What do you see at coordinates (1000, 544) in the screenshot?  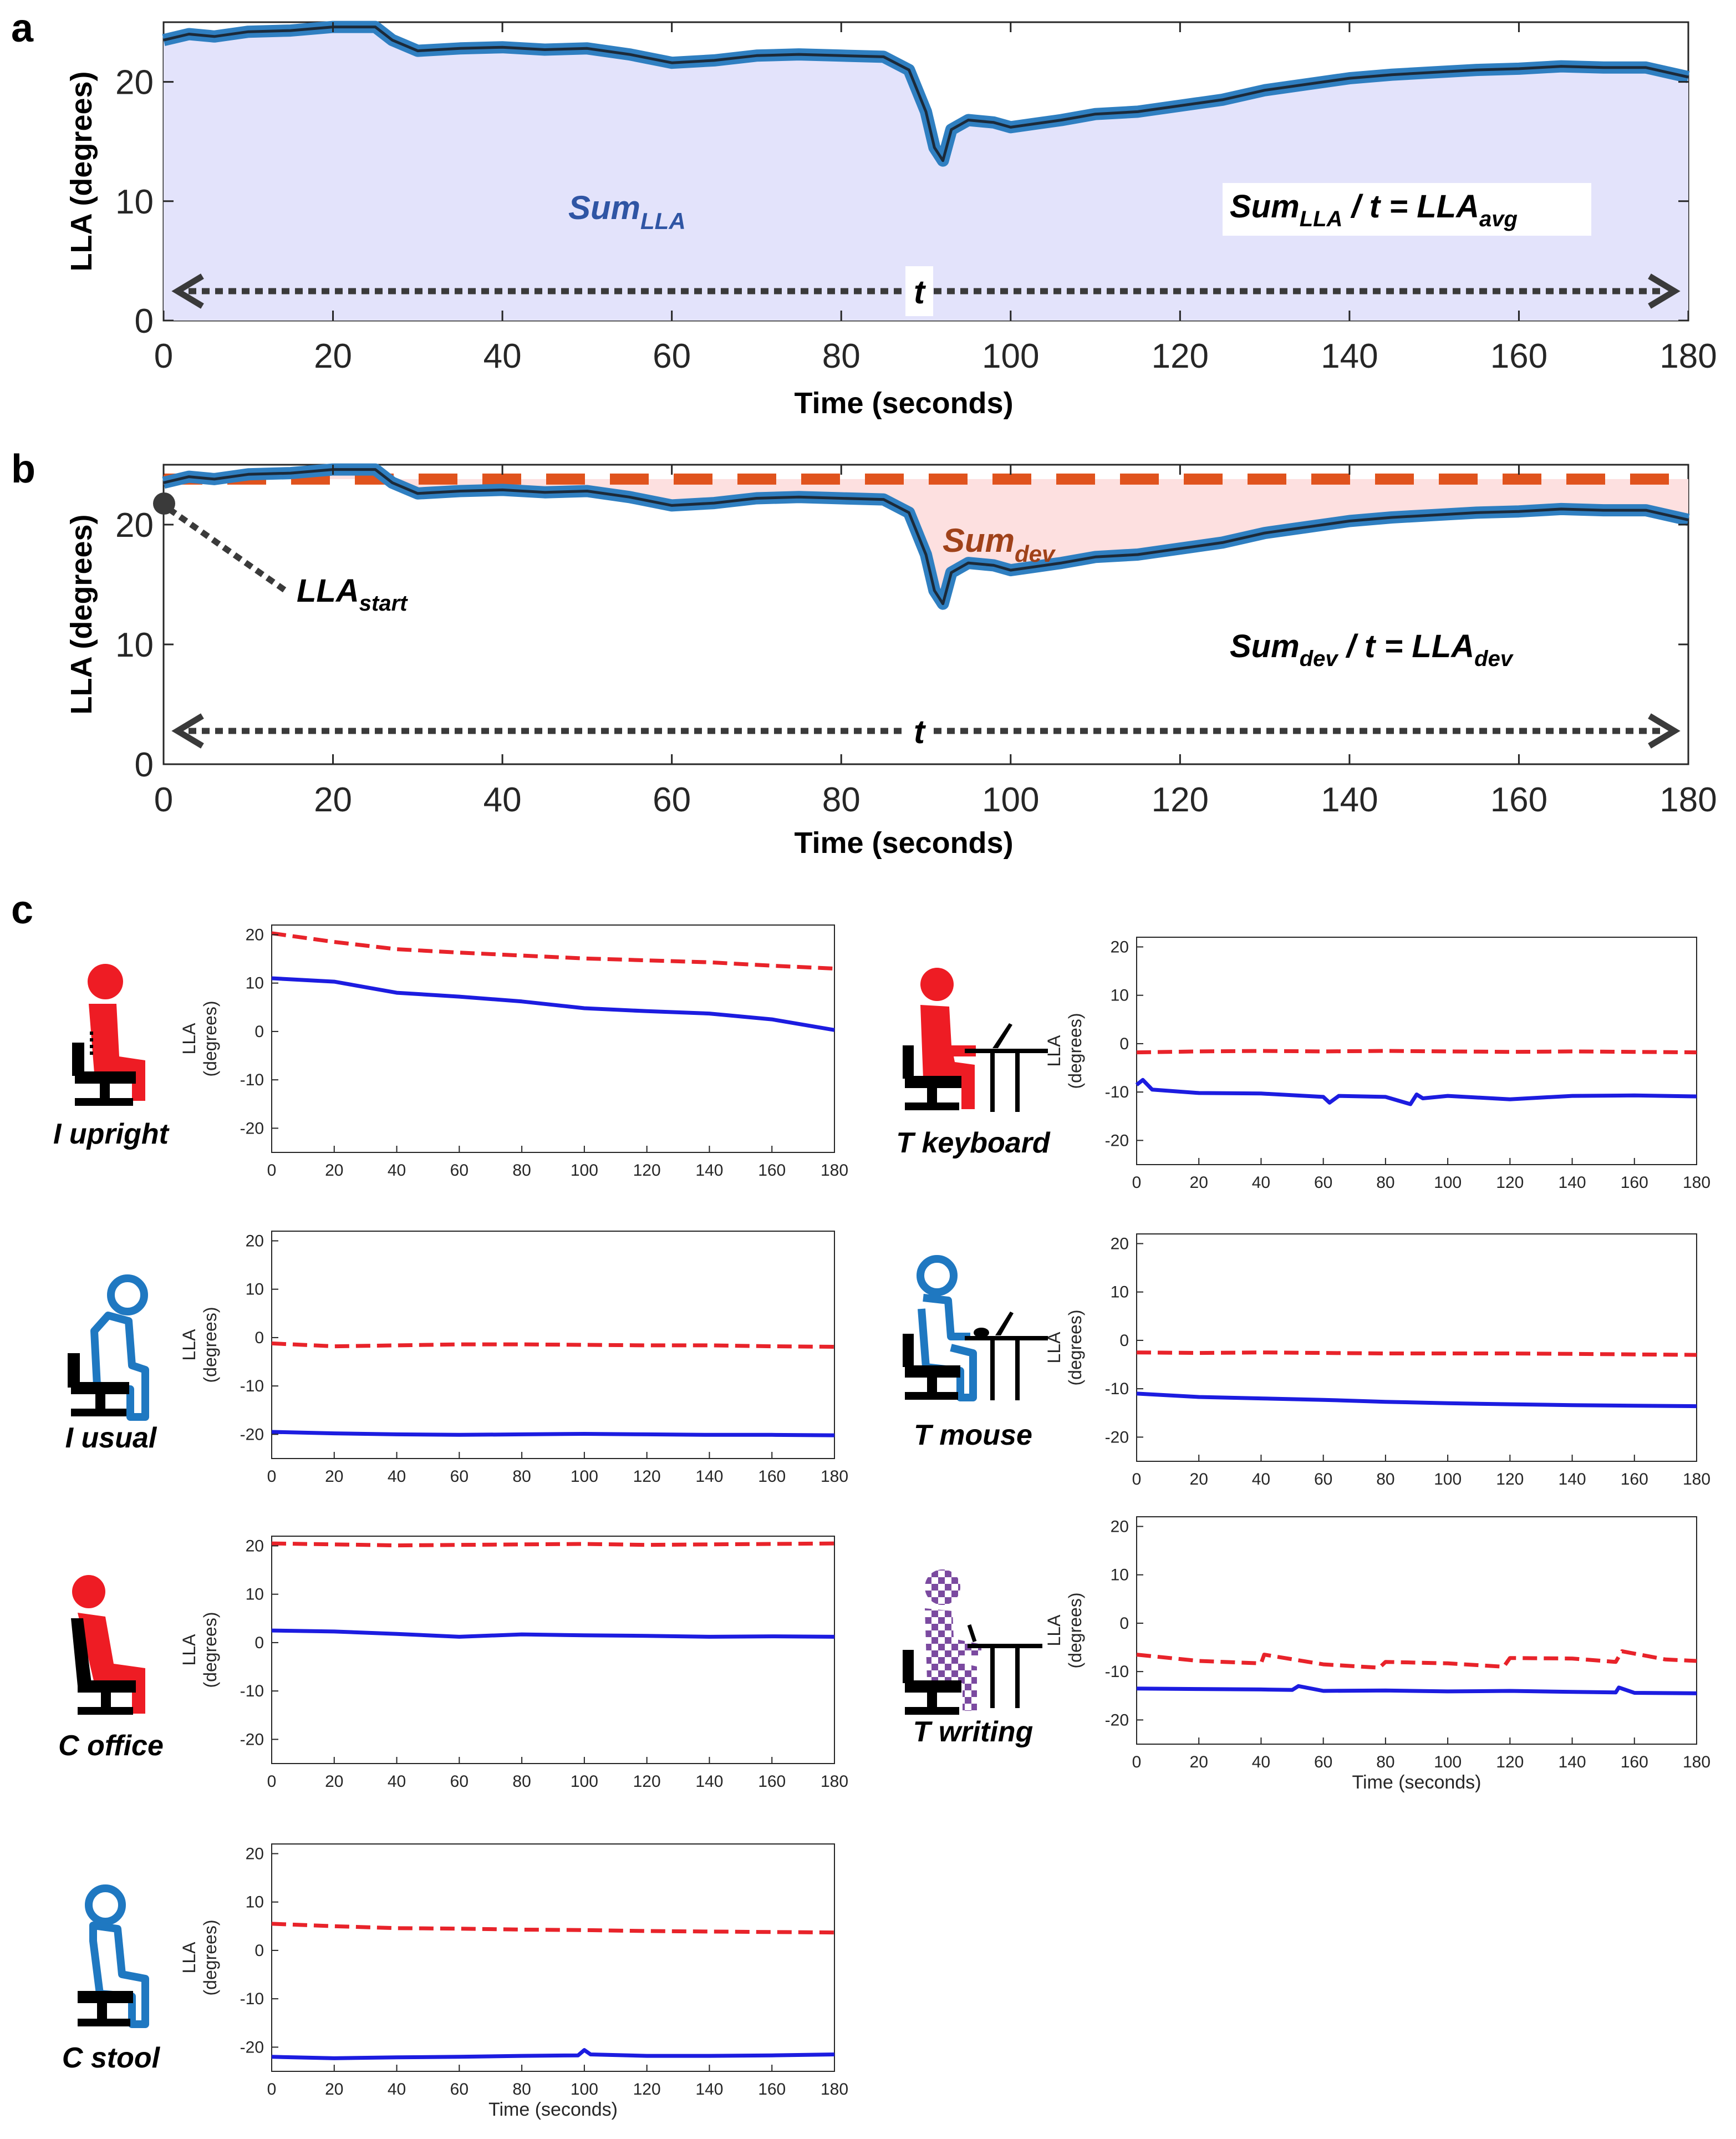 I see `panel-b-sum-annotation: Sumdev` at bounding box center [1000, 544].